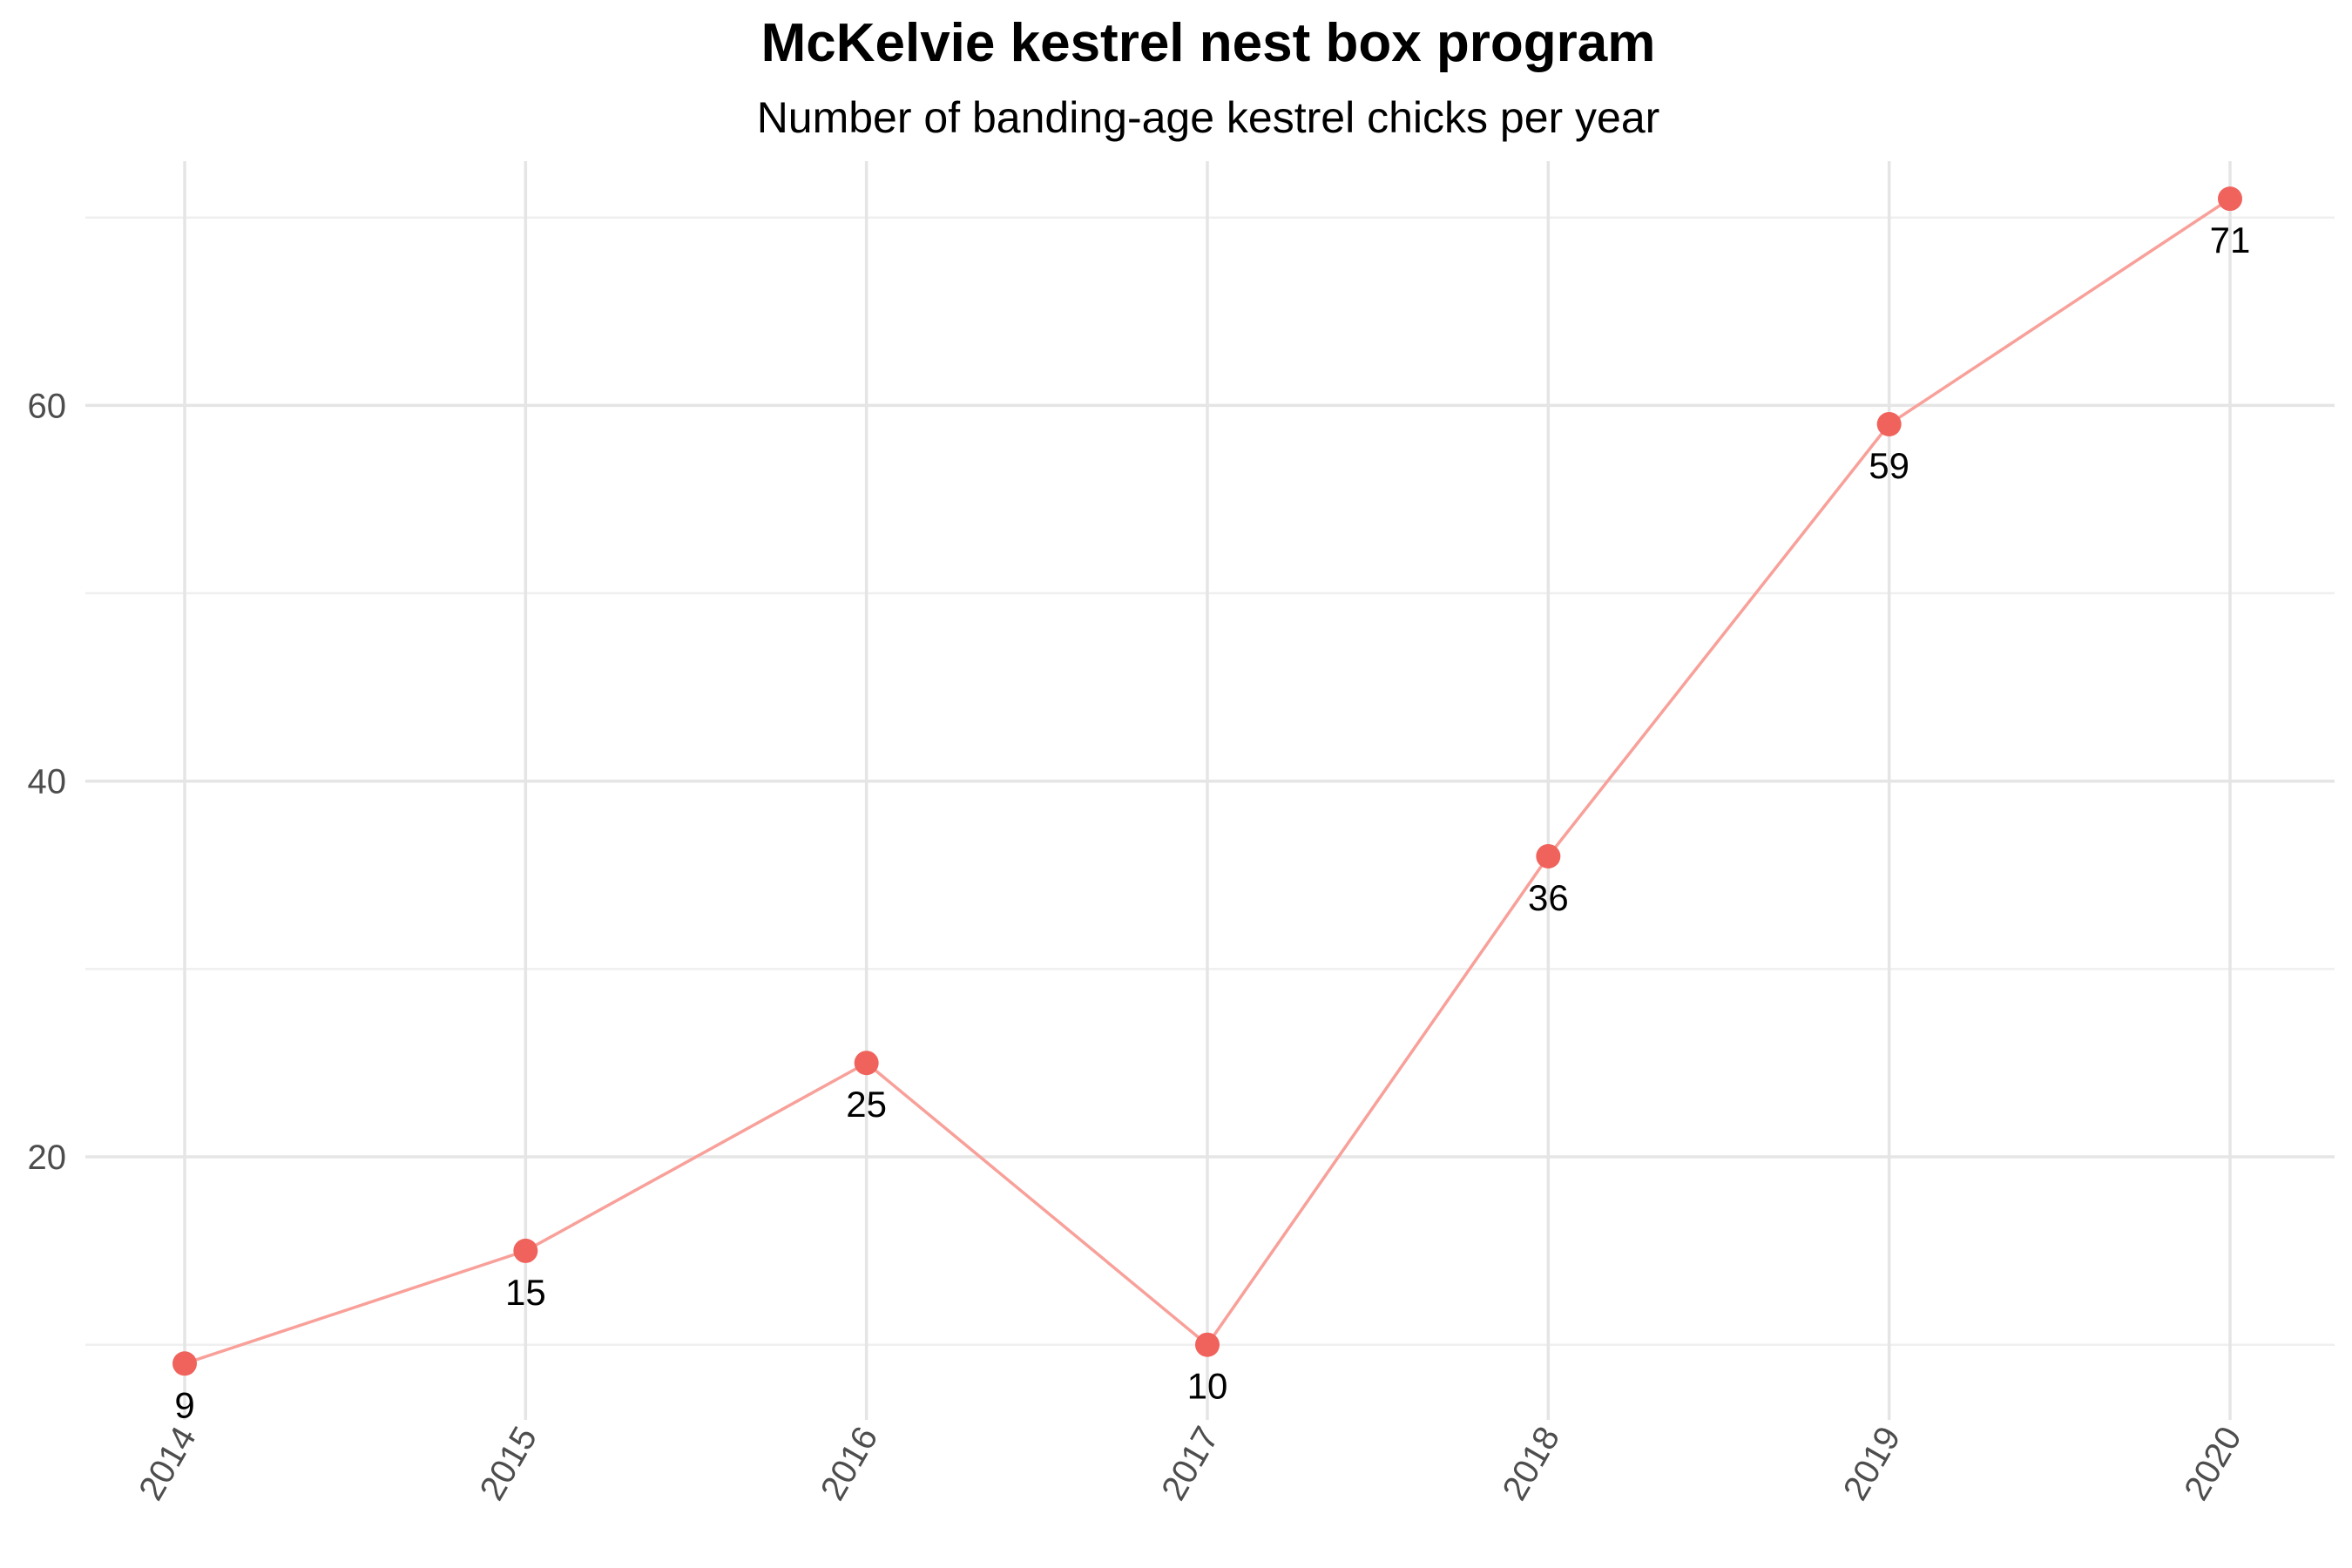 Image resolution: width=2352 pixels, height=1568 pixels. I want to click on data-label: 10, so click(1207, 1386).